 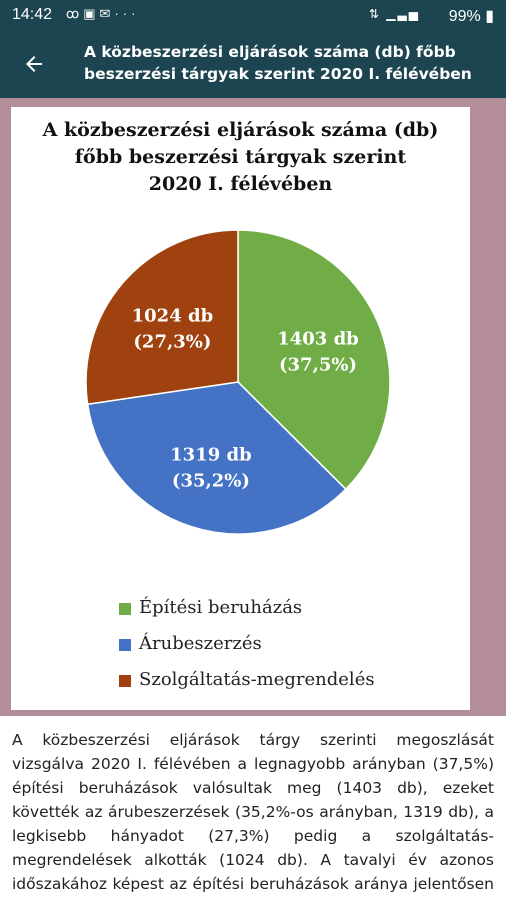 I want to click on pie-data-label: 1024 db, so click(x=173, y=315).